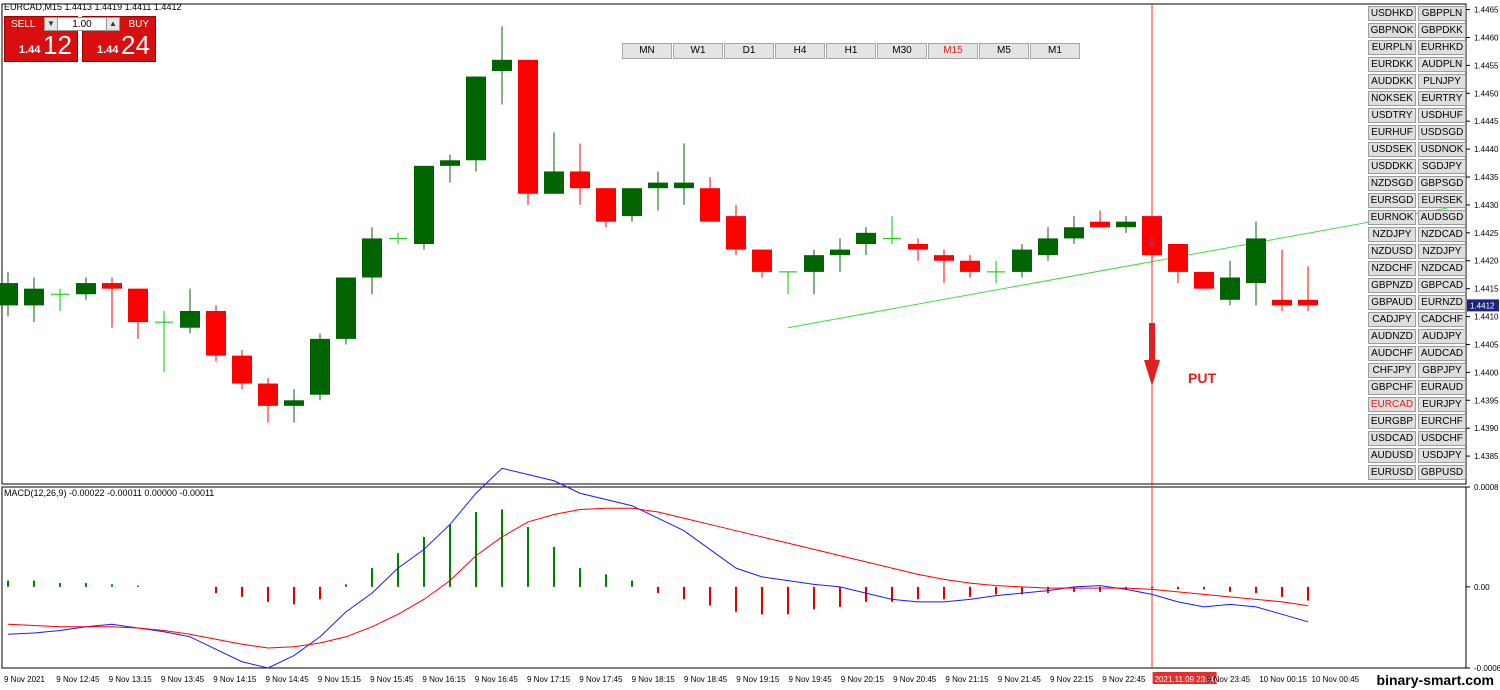 This screenshot has height=690, width=1500. I want to click on symbol-button-plnjpy: PLNJPY, so click(1442, 81).